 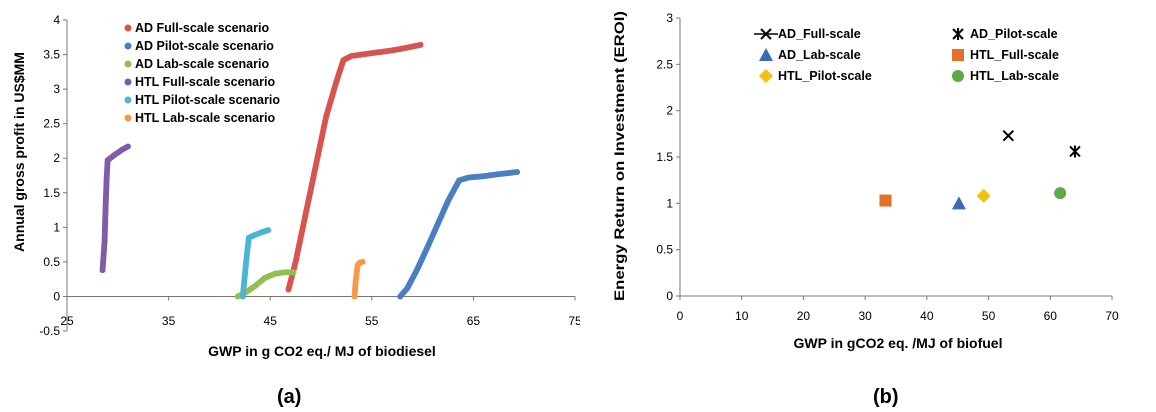 I want to click on legend-label: HTL Lab-scale scenario, so click(x=205, y=118).